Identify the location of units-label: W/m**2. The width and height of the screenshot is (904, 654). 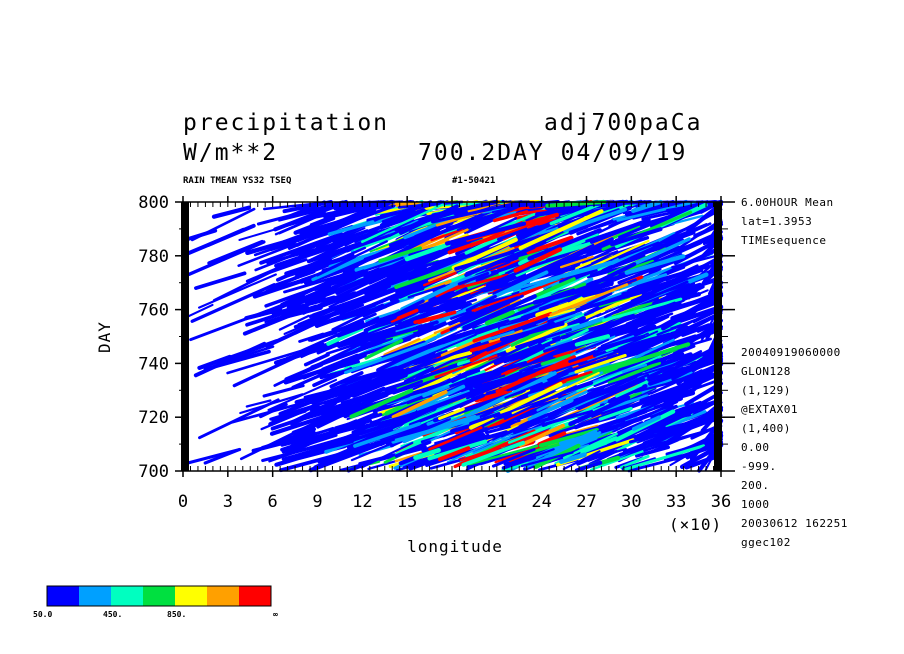
(230, 153).